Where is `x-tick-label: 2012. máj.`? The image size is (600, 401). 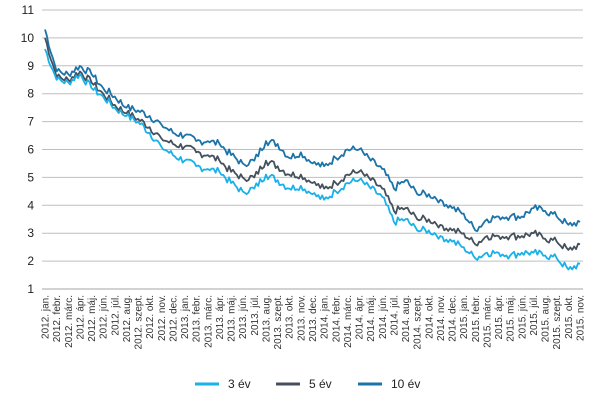 x-tick-label: 2012. máj. is located at coordinates (92, 318).